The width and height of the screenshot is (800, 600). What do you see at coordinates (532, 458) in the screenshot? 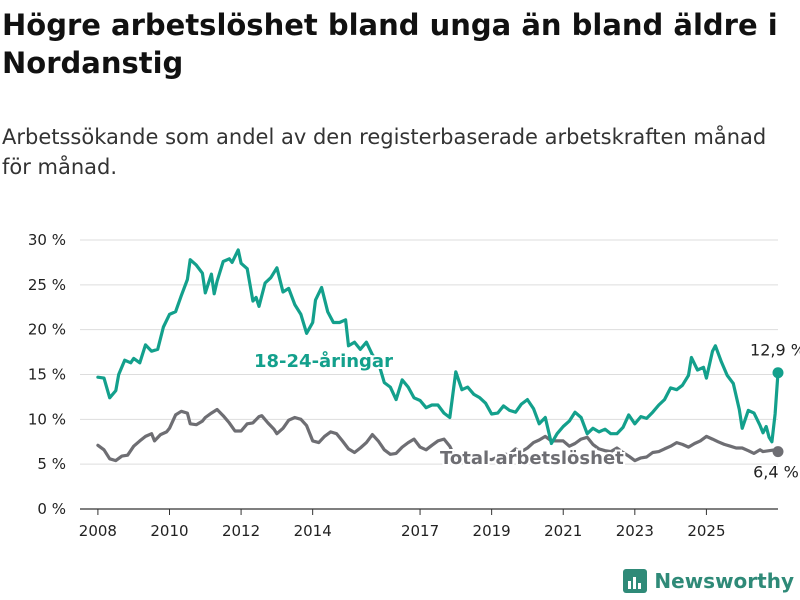
I see `series-name-total: Total arbetslöshet` at bounding box center [532, 458].